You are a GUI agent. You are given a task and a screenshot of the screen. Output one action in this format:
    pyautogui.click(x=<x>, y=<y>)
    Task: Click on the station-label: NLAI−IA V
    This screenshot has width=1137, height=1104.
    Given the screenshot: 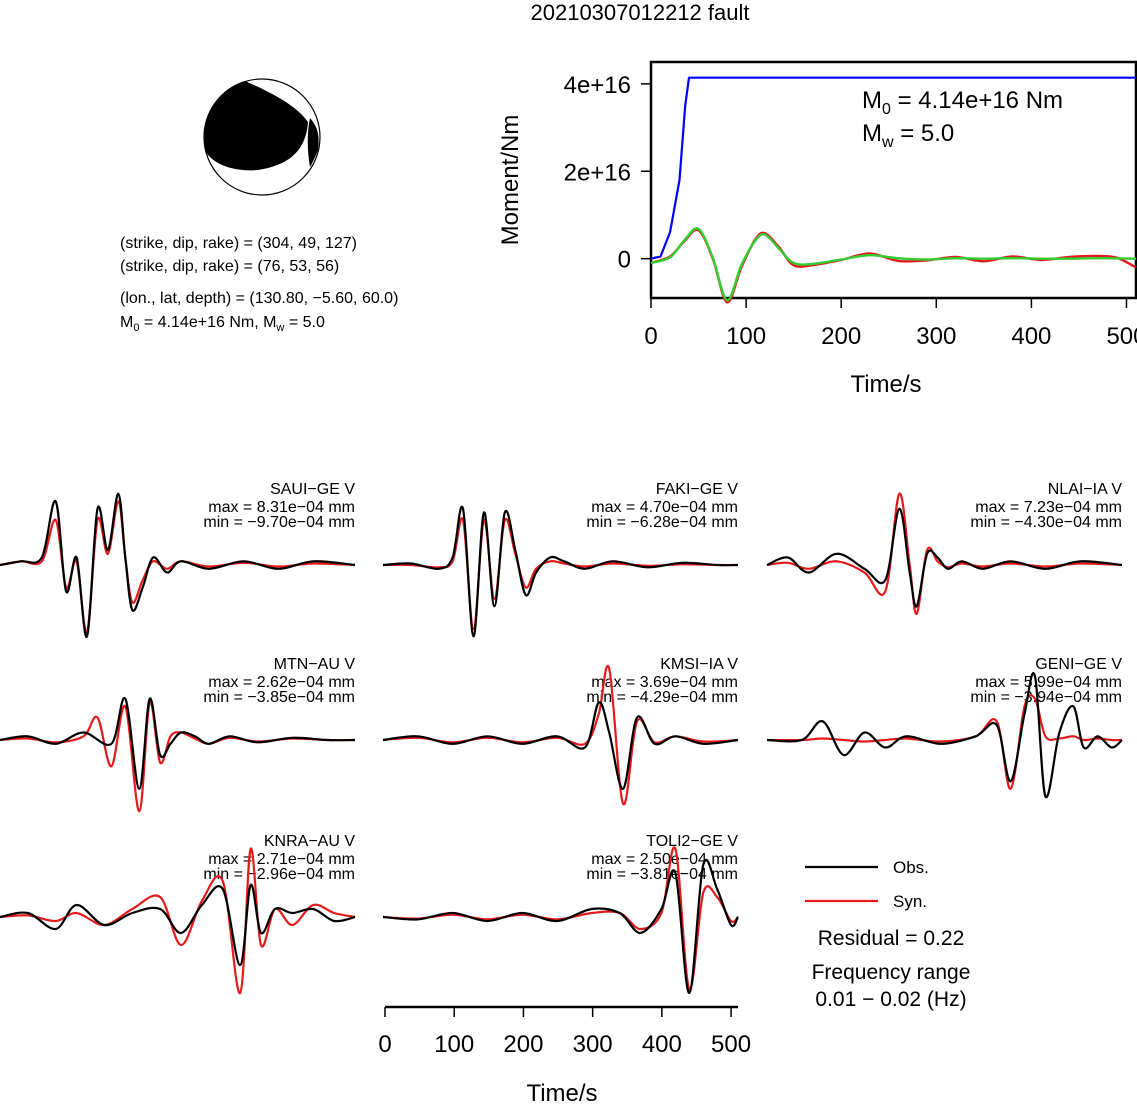 What is the action you would take?
    pyautogui.click(x=1085, y=489)
    